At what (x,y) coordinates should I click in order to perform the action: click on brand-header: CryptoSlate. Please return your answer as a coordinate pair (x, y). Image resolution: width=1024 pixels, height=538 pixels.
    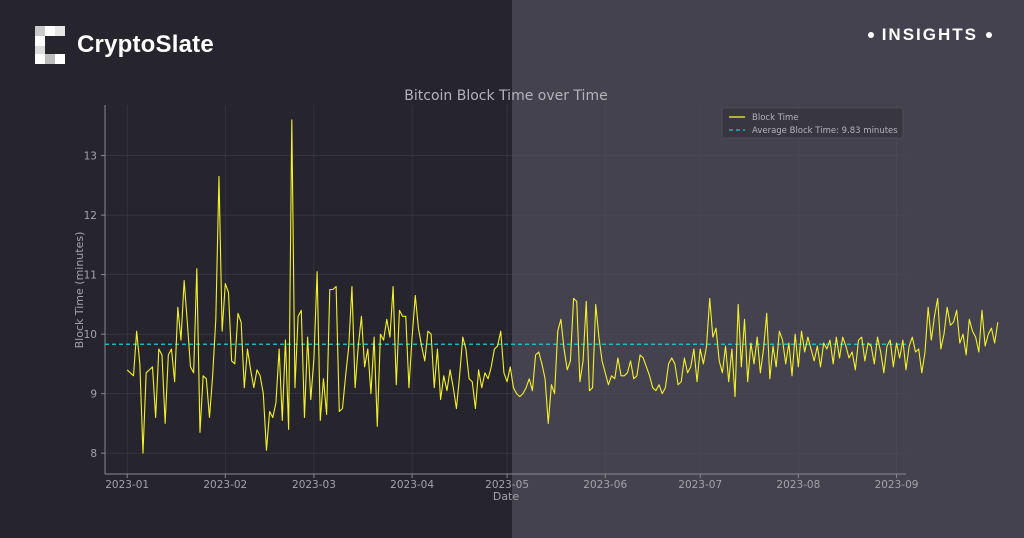
    Looking at the image, I should click on (124, 45).